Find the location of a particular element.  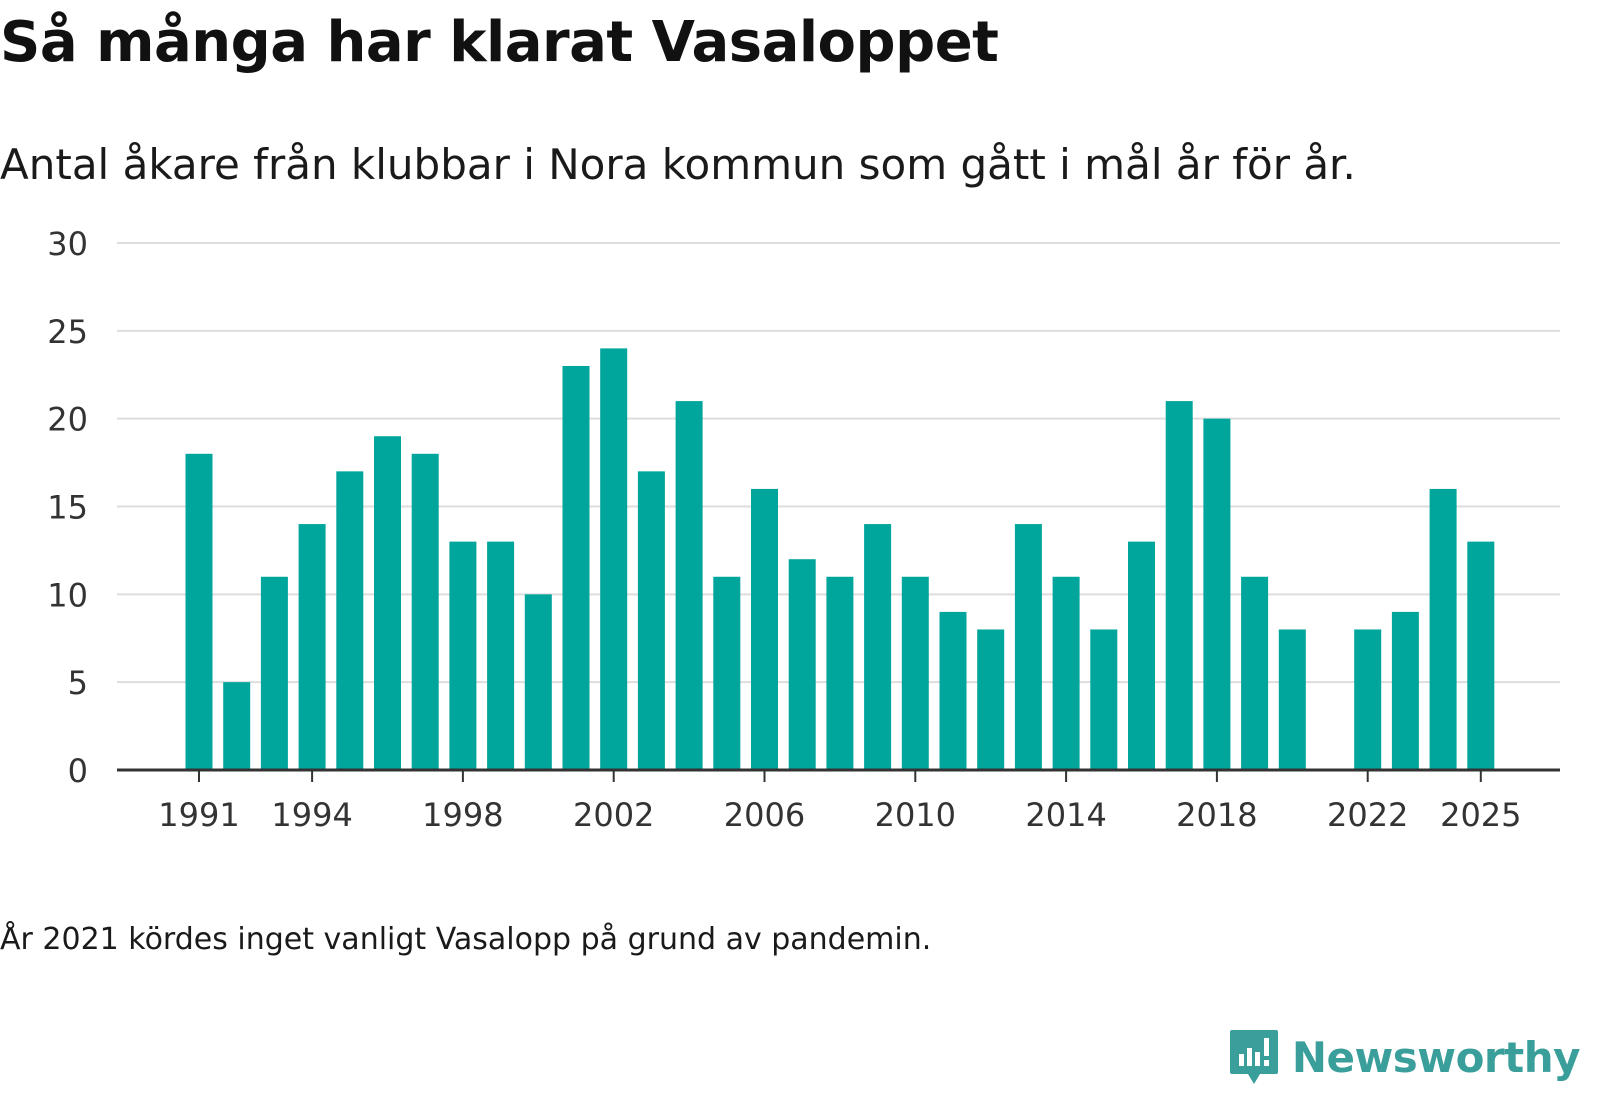

bar-2017 is located at coordinates (1179, 585).